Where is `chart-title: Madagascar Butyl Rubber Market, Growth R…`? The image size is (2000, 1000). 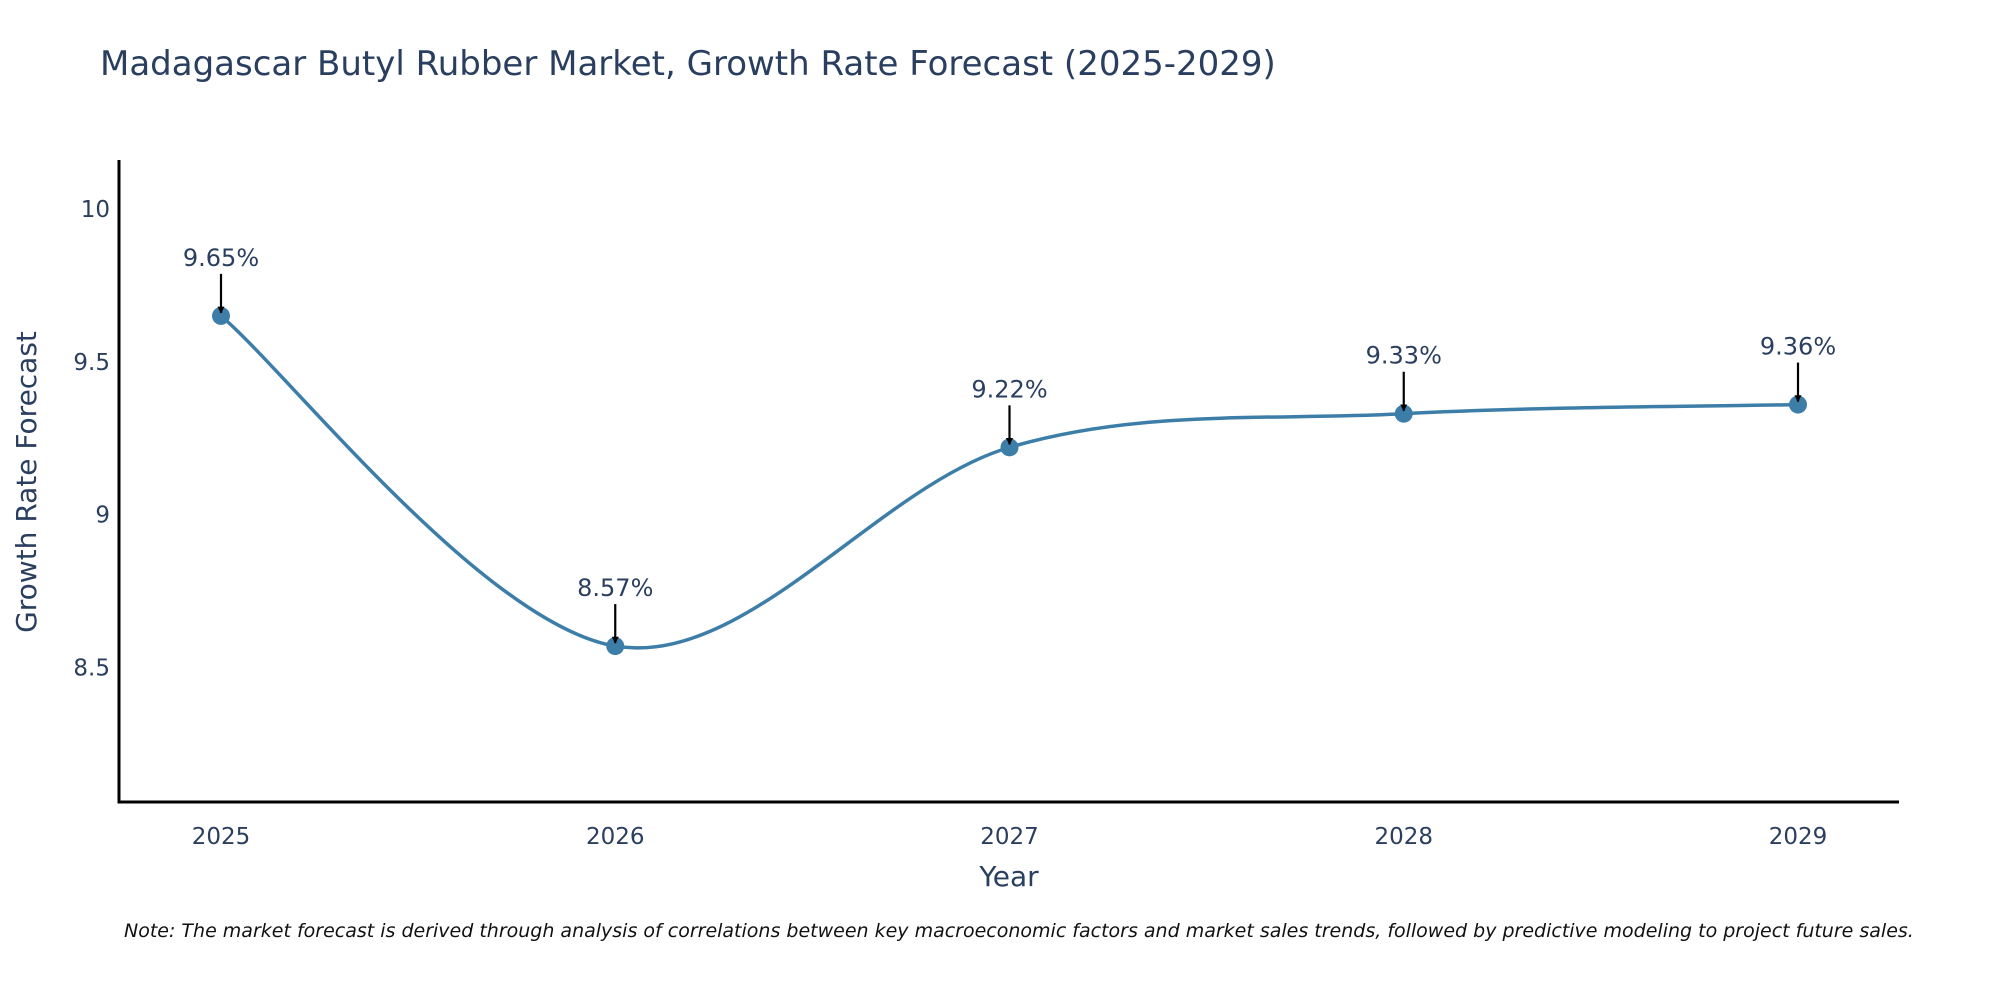 chart-title: Madagascar Butyl Rubber Market, Growth R… is located at coordinates (688, 64).